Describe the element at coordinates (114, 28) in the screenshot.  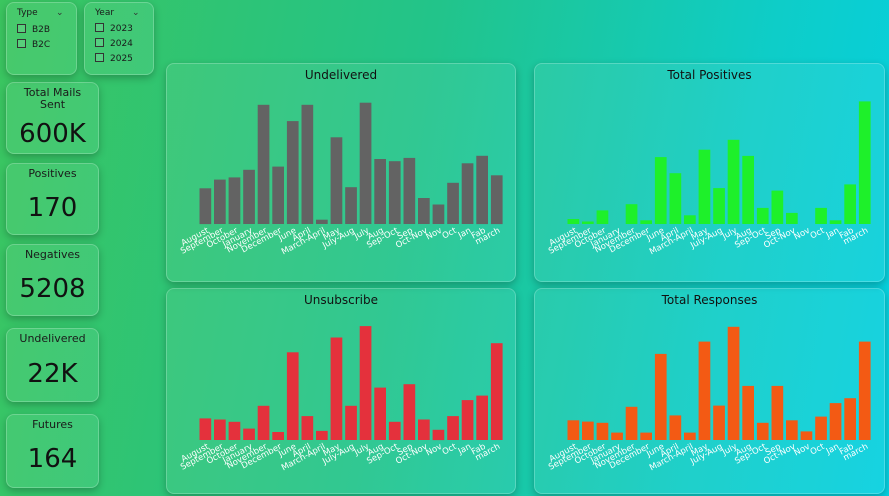
I see `slicer-option-2023: 2023` at that location.